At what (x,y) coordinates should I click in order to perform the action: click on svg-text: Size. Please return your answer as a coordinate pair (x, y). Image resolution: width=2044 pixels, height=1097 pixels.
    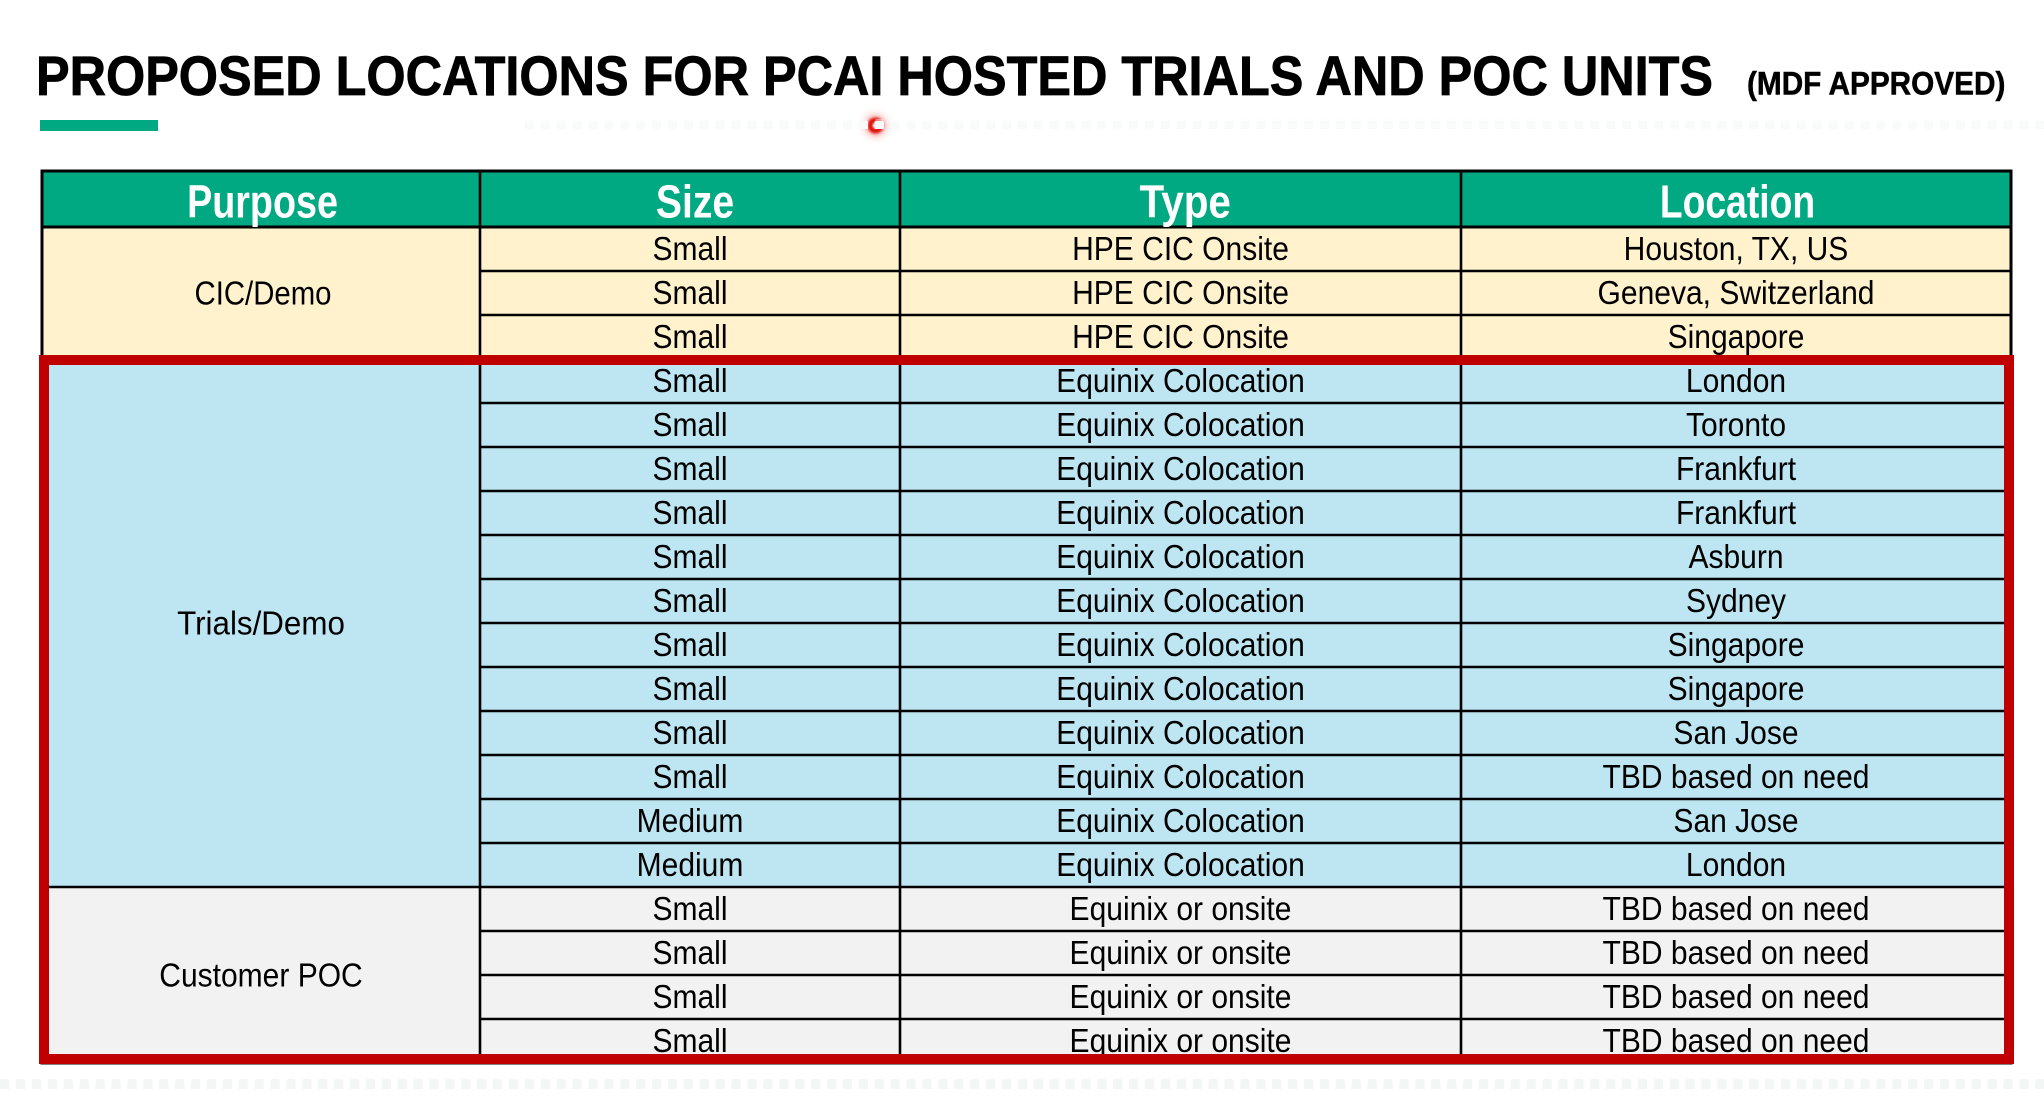
    Looking at the image, I should click on (695, 203).